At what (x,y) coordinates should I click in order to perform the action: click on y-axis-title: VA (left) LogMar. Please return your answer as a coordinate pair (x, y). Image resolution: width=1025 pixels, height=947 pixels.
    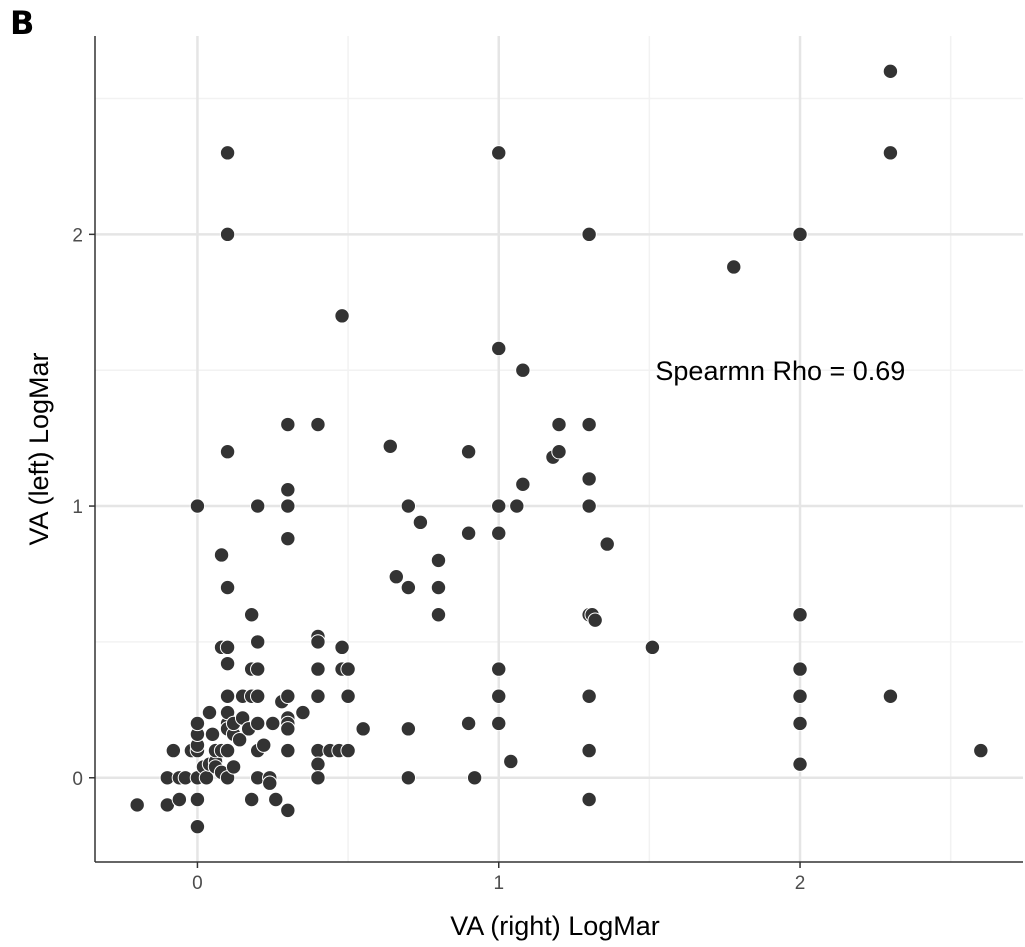
    Looking at the image, I should click on (39, 448).